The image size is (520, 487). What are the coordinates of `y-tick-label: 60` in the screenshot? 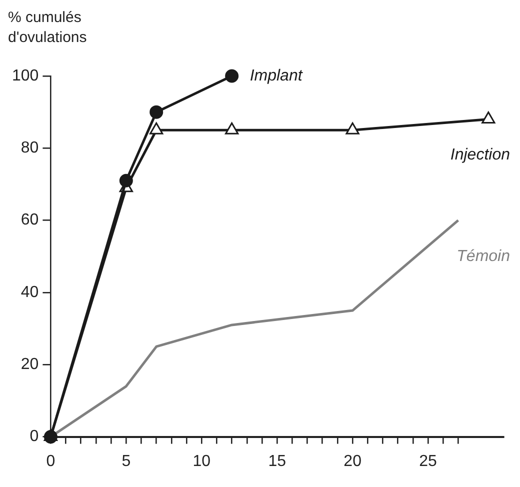 It's located at (29, 220).